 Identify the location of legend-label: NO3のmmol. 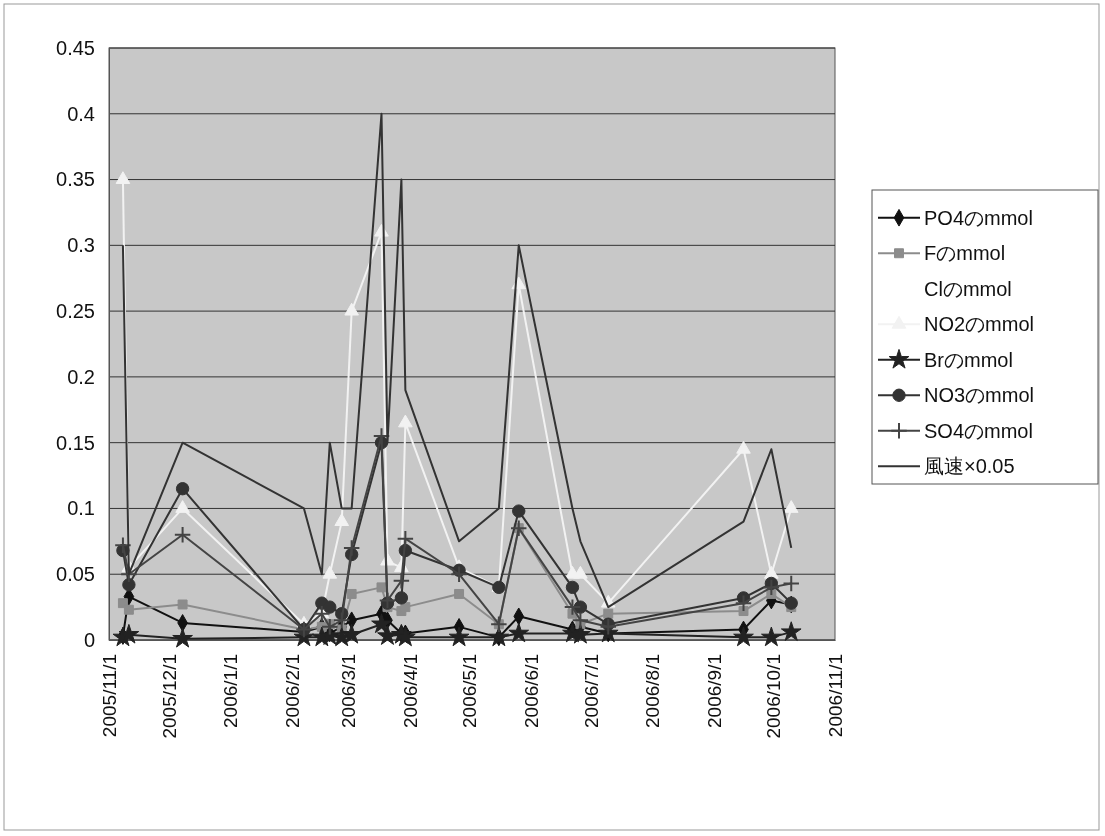
(979, 395).